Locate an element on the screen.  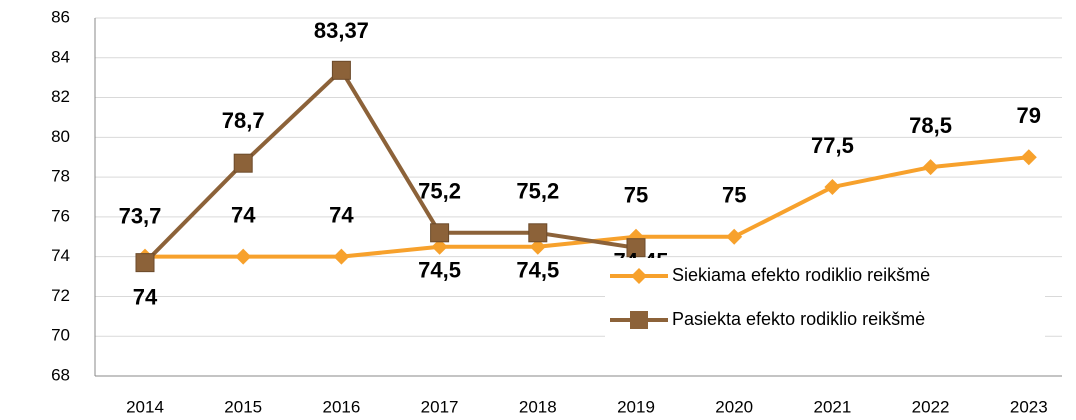
y-tick-label: 72 is located at coordinates (60, 295).